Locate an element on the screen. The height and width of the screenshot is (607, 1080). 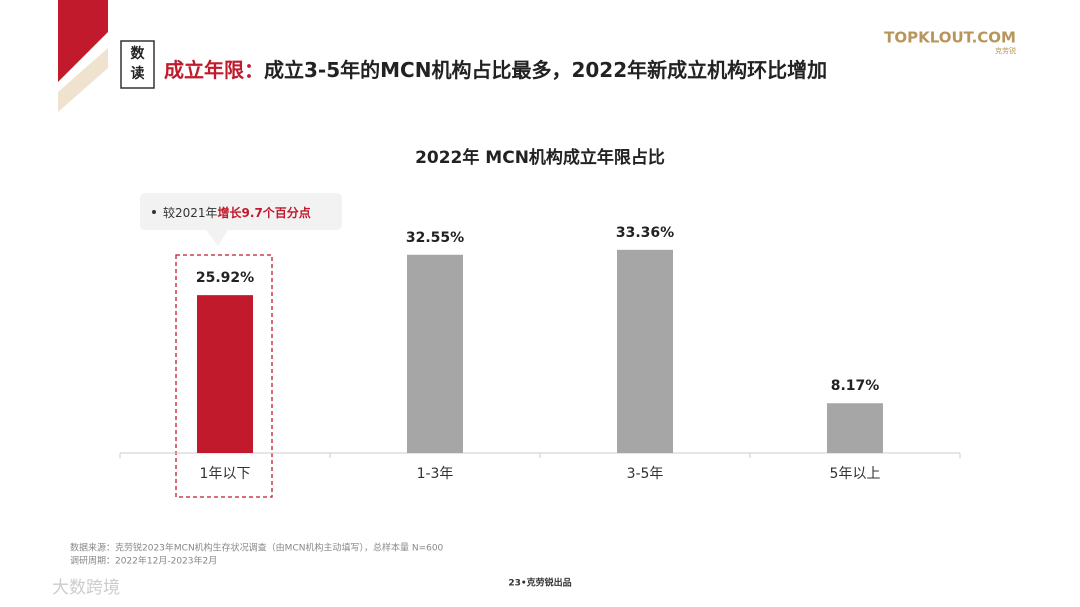
chart-title: 2022年 MCN机构成立年限占比 is located at coordinates (540, 157).